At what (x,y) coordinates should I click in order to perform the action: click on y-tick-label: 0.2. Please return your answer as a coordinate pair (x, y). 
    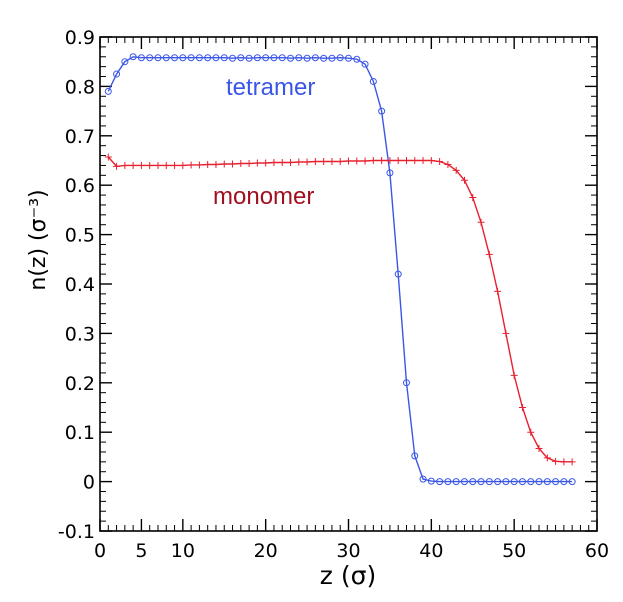
    Looking at the image, I should click on (80, 384).